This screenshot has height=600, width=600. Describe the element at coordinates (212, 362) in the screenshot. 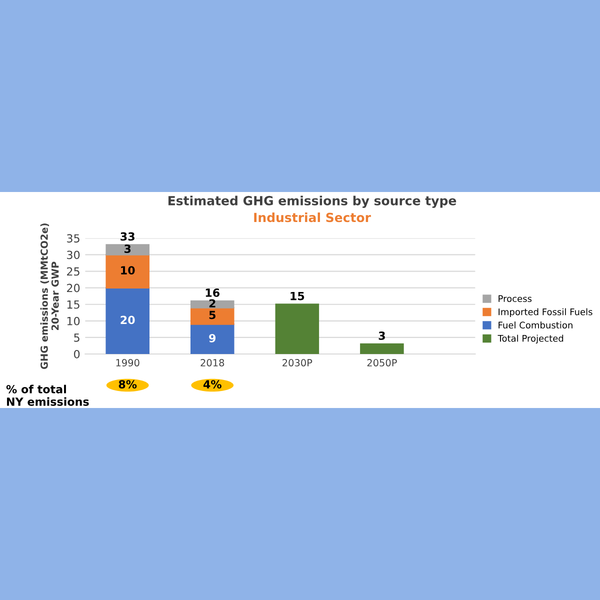

I see `x-tick-label: 2018` at that location.